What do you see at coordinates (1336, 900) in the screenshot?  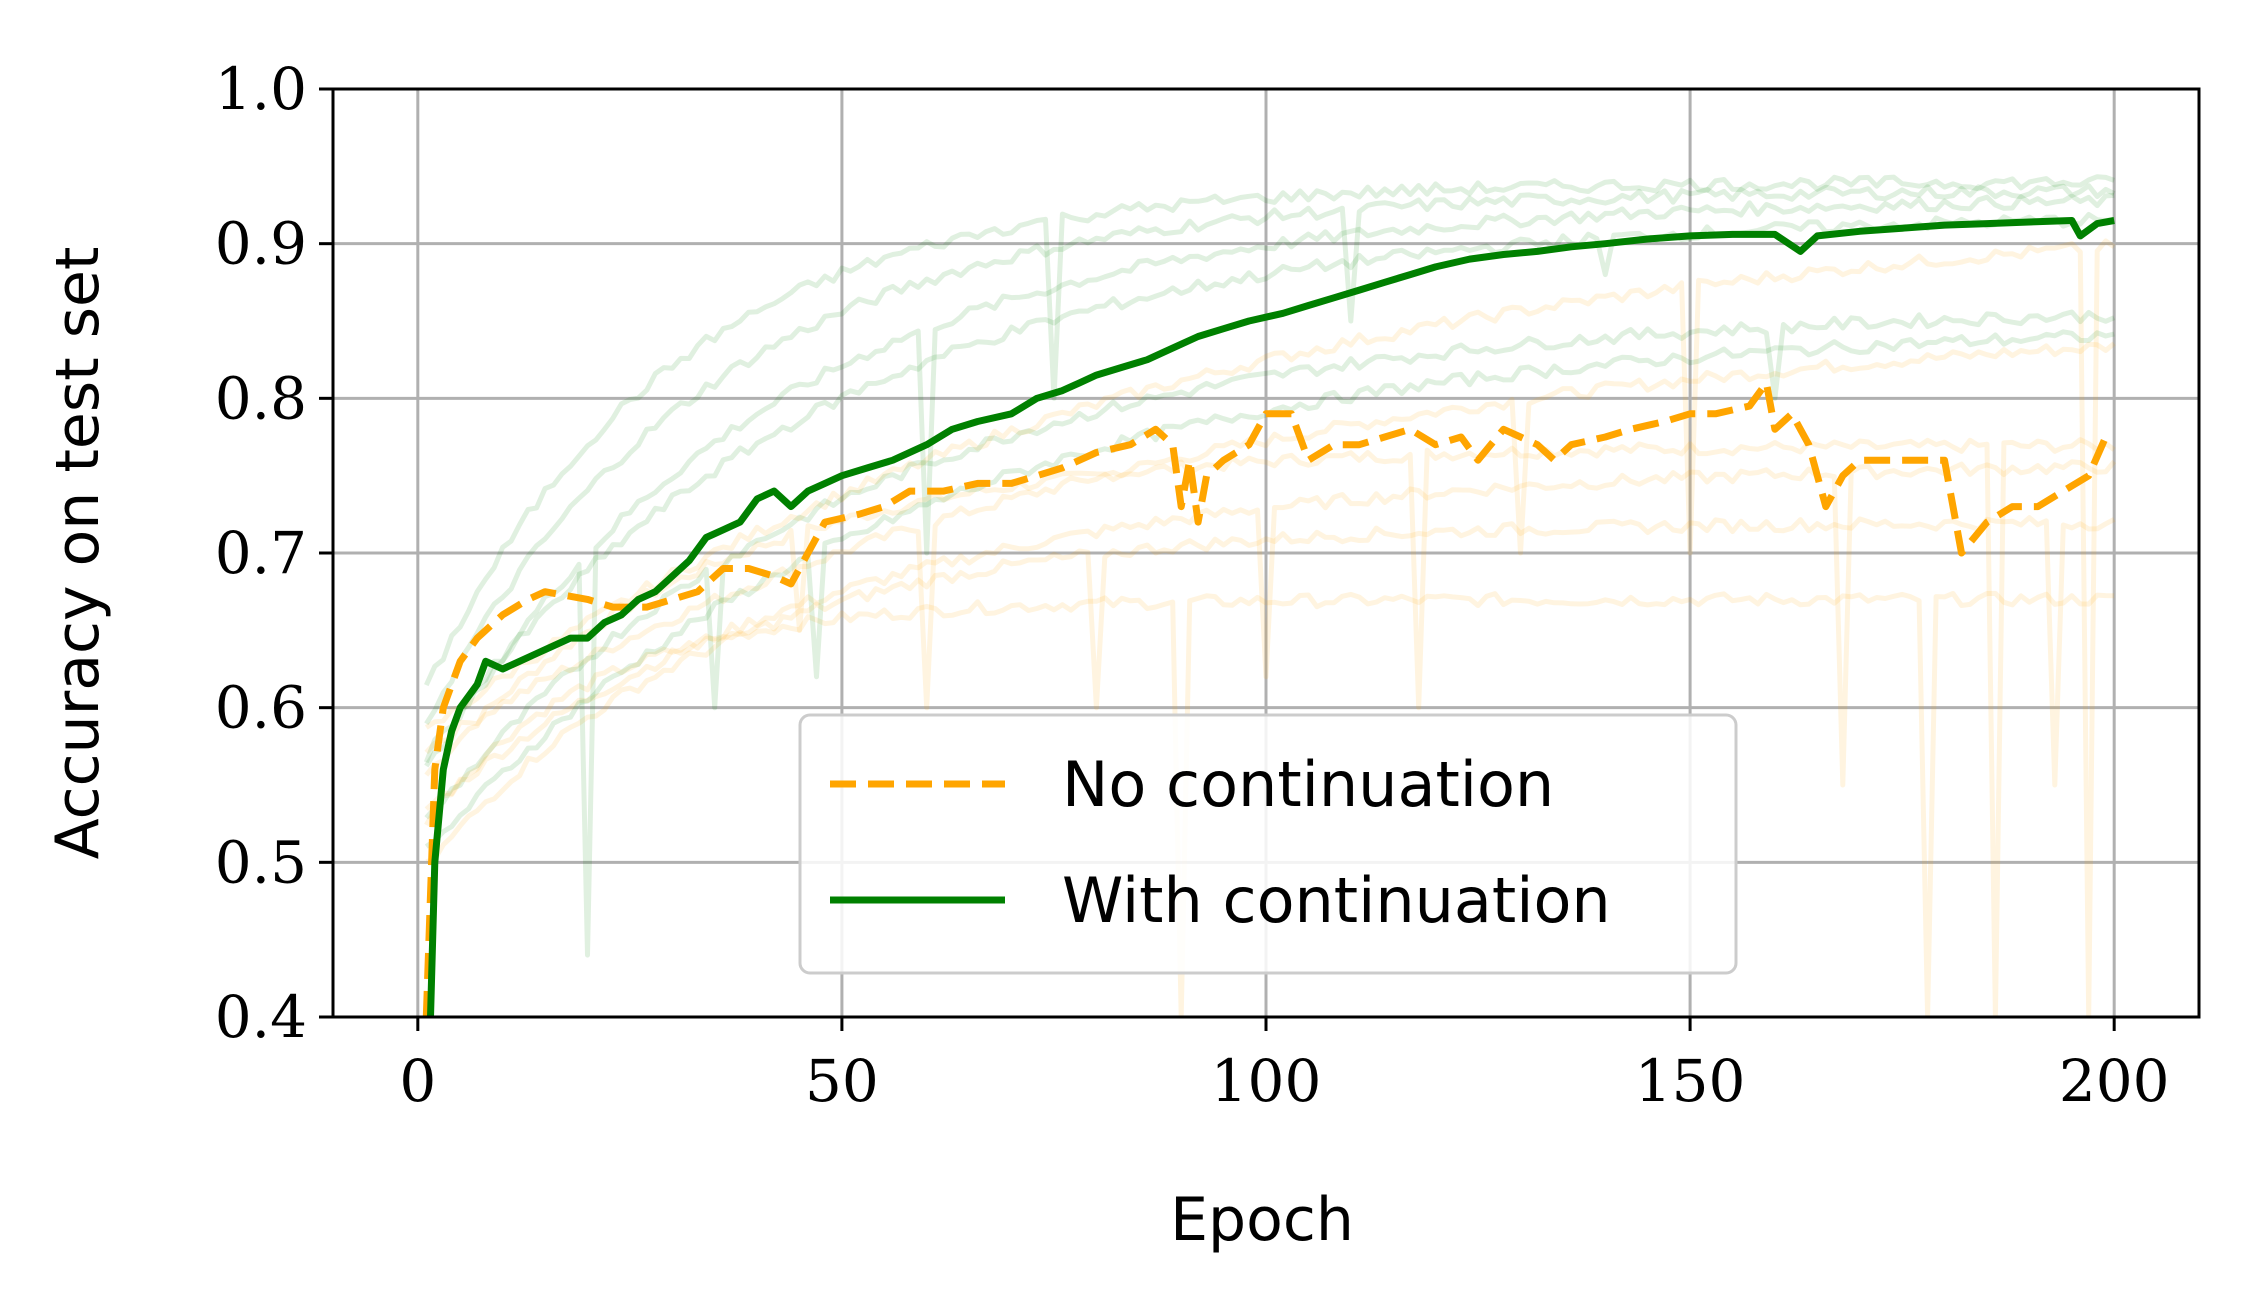 I see `legend-label-with-continuation: With continuation` at bounding box center [1336, 900].